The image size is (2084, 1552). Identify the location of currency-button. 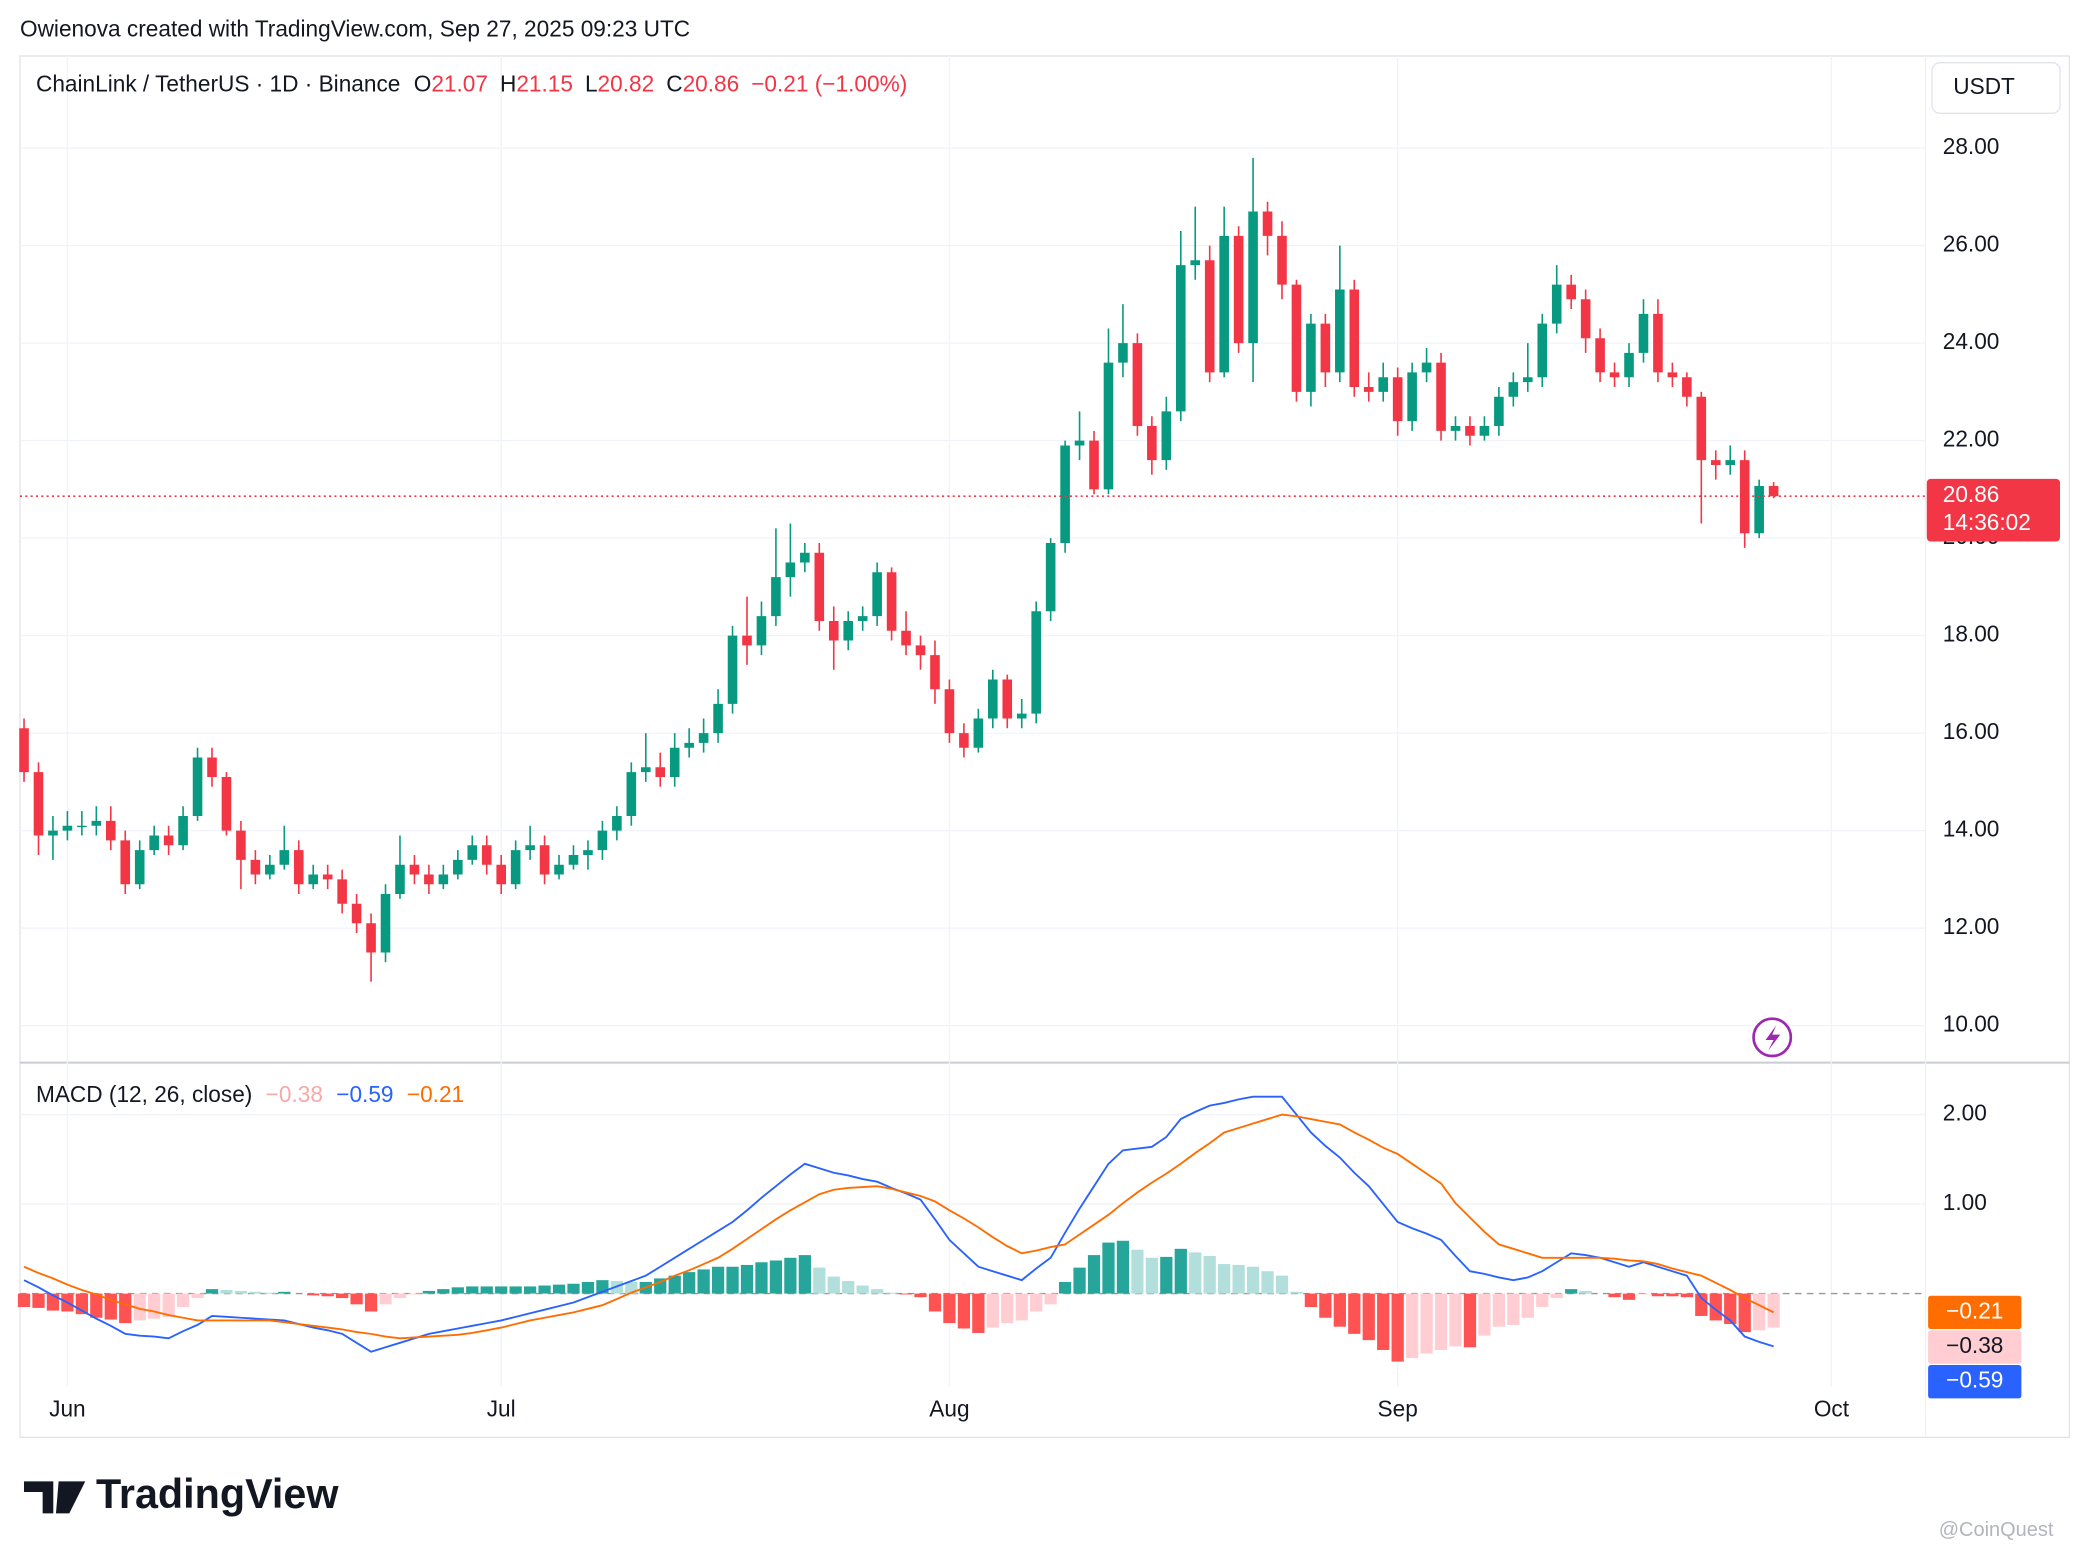
(1996, 88).